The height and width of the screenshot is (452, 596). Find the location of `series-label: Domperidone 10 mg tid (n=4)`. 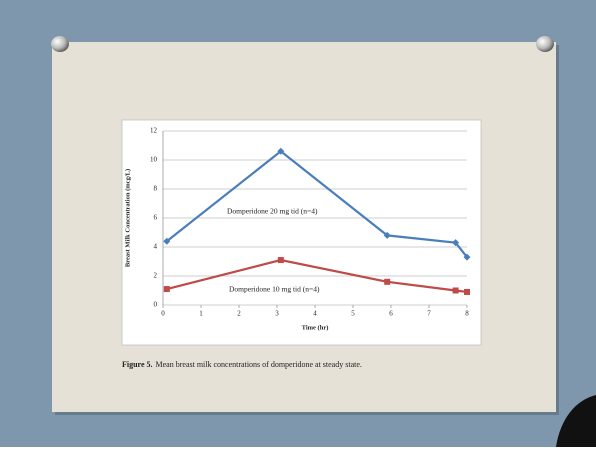

series-label: Domperidone 10 mg tid (n=4) is located at coordinates (274, 289).